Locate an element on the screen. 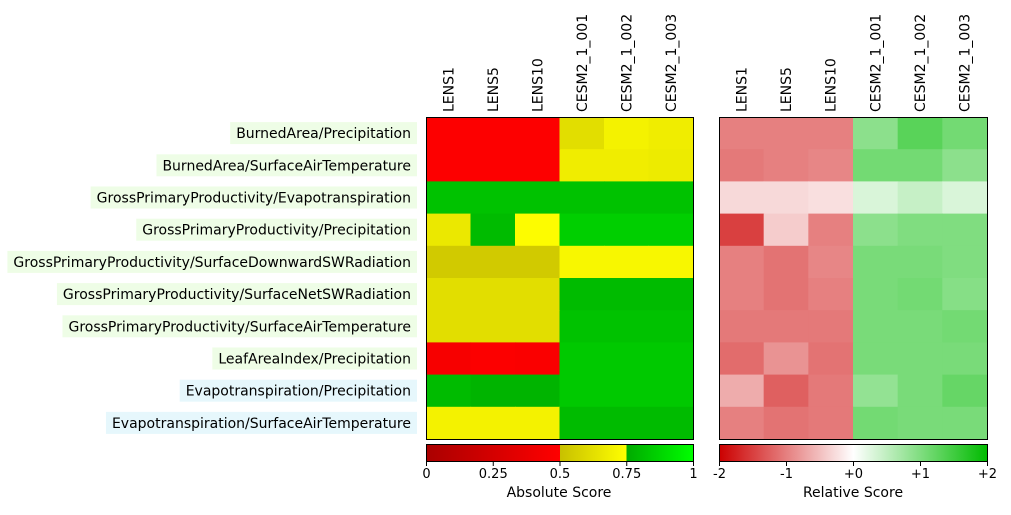 The height and width of the screenshot is (515, 1011). row-label: BurnedArea/SurfaceAirTemperature is located at coordinates (286, 165).